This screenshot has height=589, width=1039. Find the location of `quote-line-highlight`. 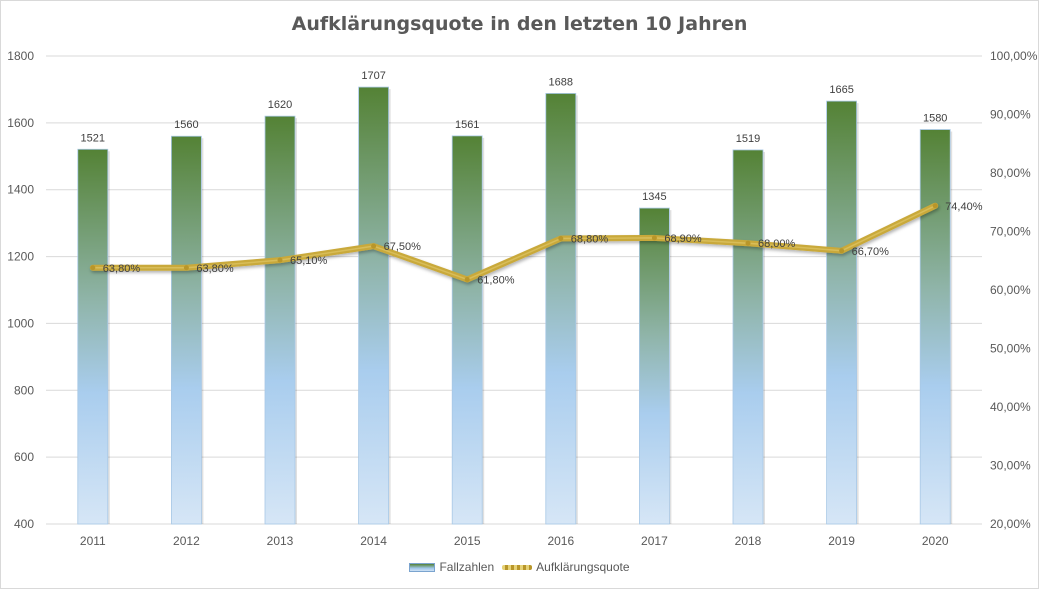

quote-line-highlight is located at coordinates (514, 243).